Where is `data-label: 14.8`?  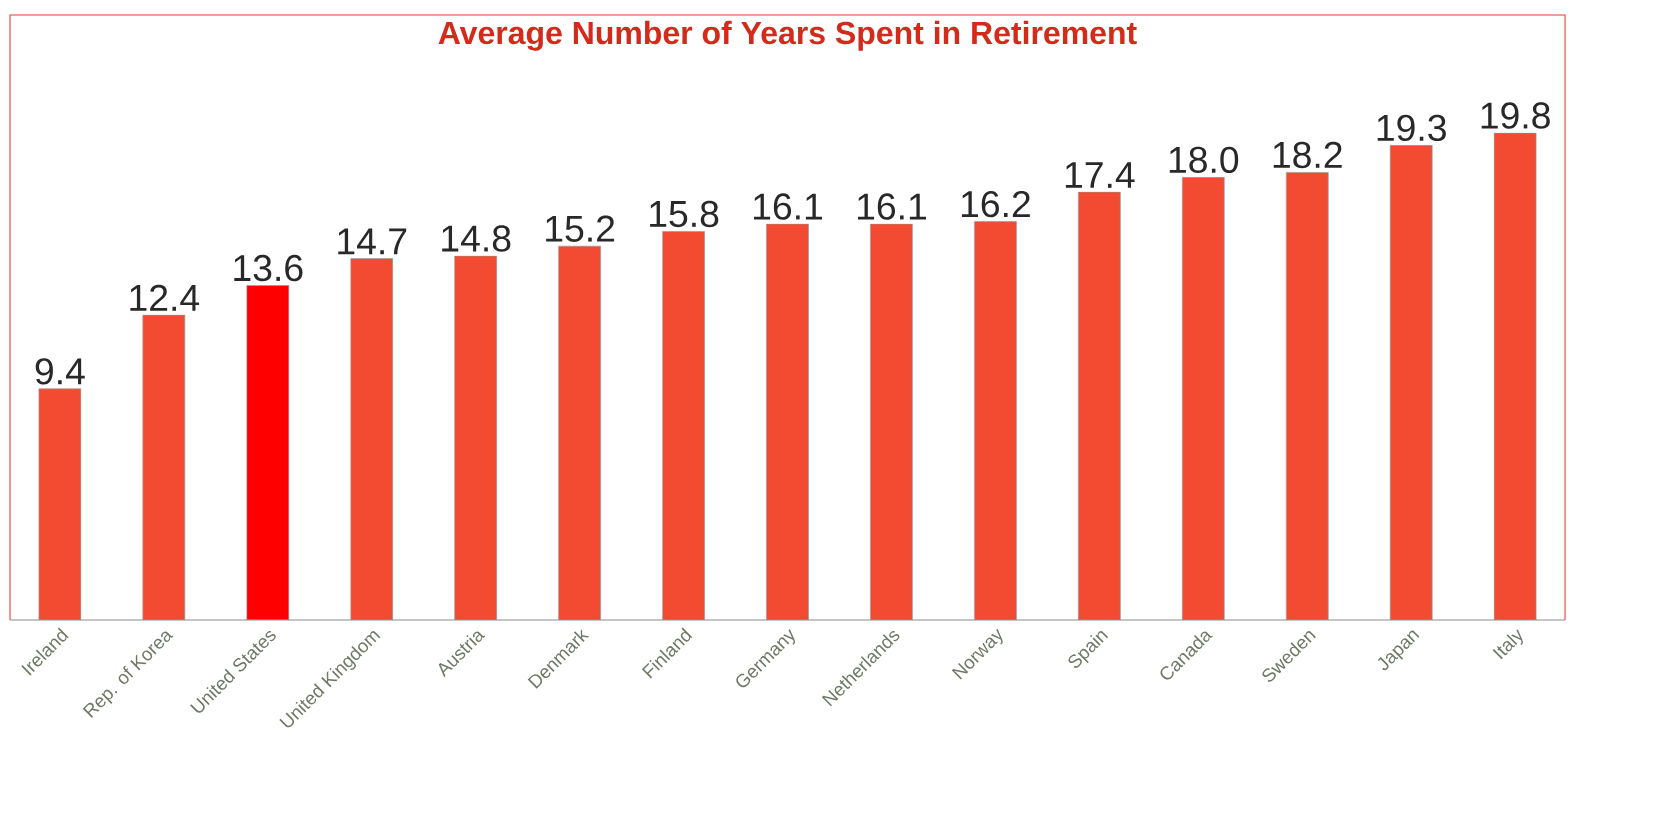
data-label: 14.8 is located at coordinates (476, 238).